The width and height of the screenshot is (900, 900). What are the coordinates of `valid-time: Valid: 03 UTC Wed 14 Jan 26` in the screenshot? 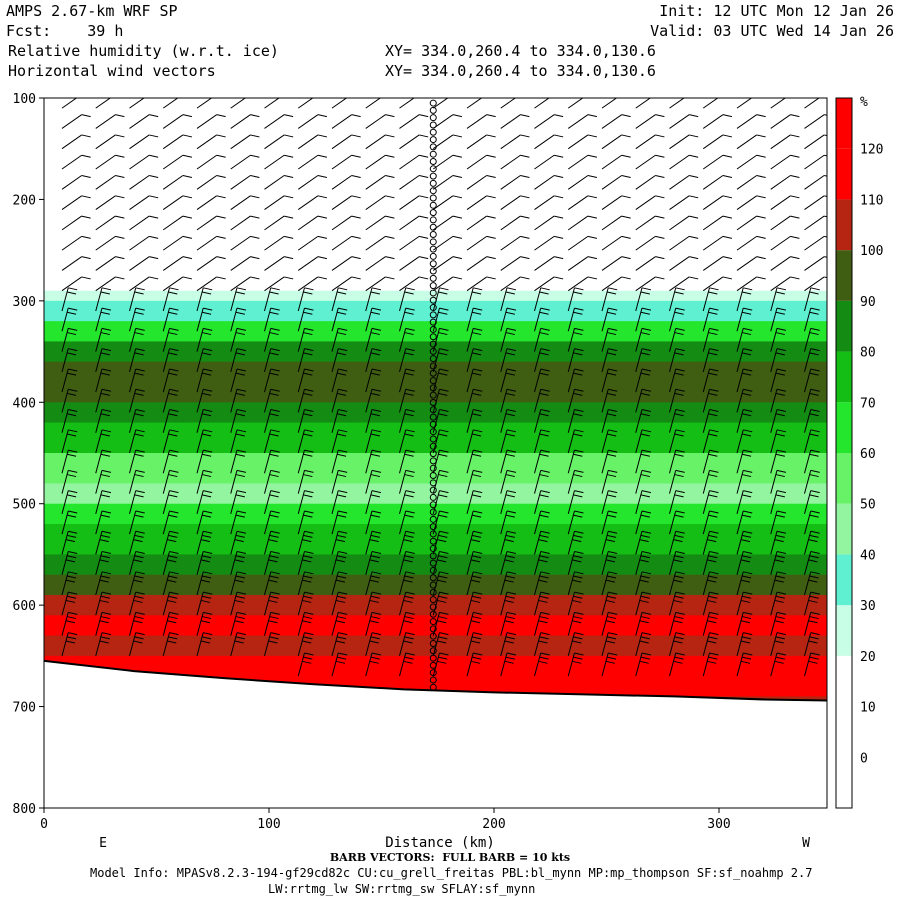 It's located at (772, 31).